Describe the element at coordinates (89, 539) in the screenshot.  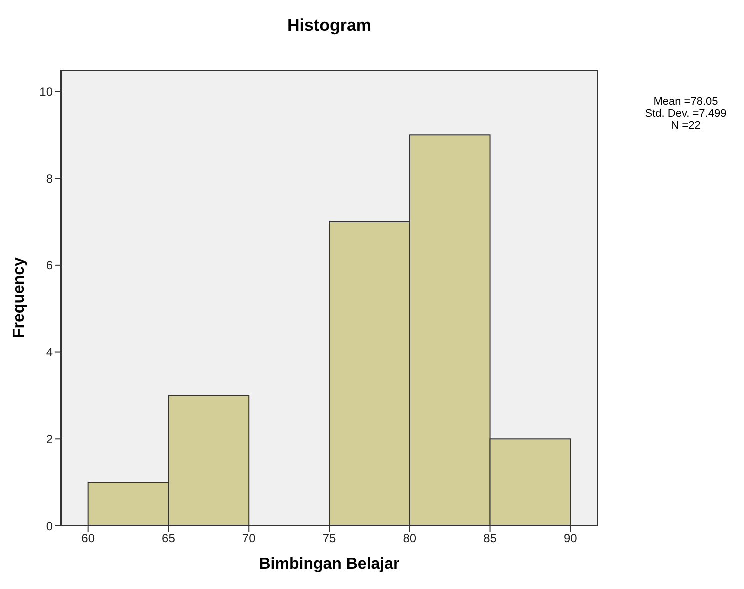
I see `x-tick-label: 60` at that location.